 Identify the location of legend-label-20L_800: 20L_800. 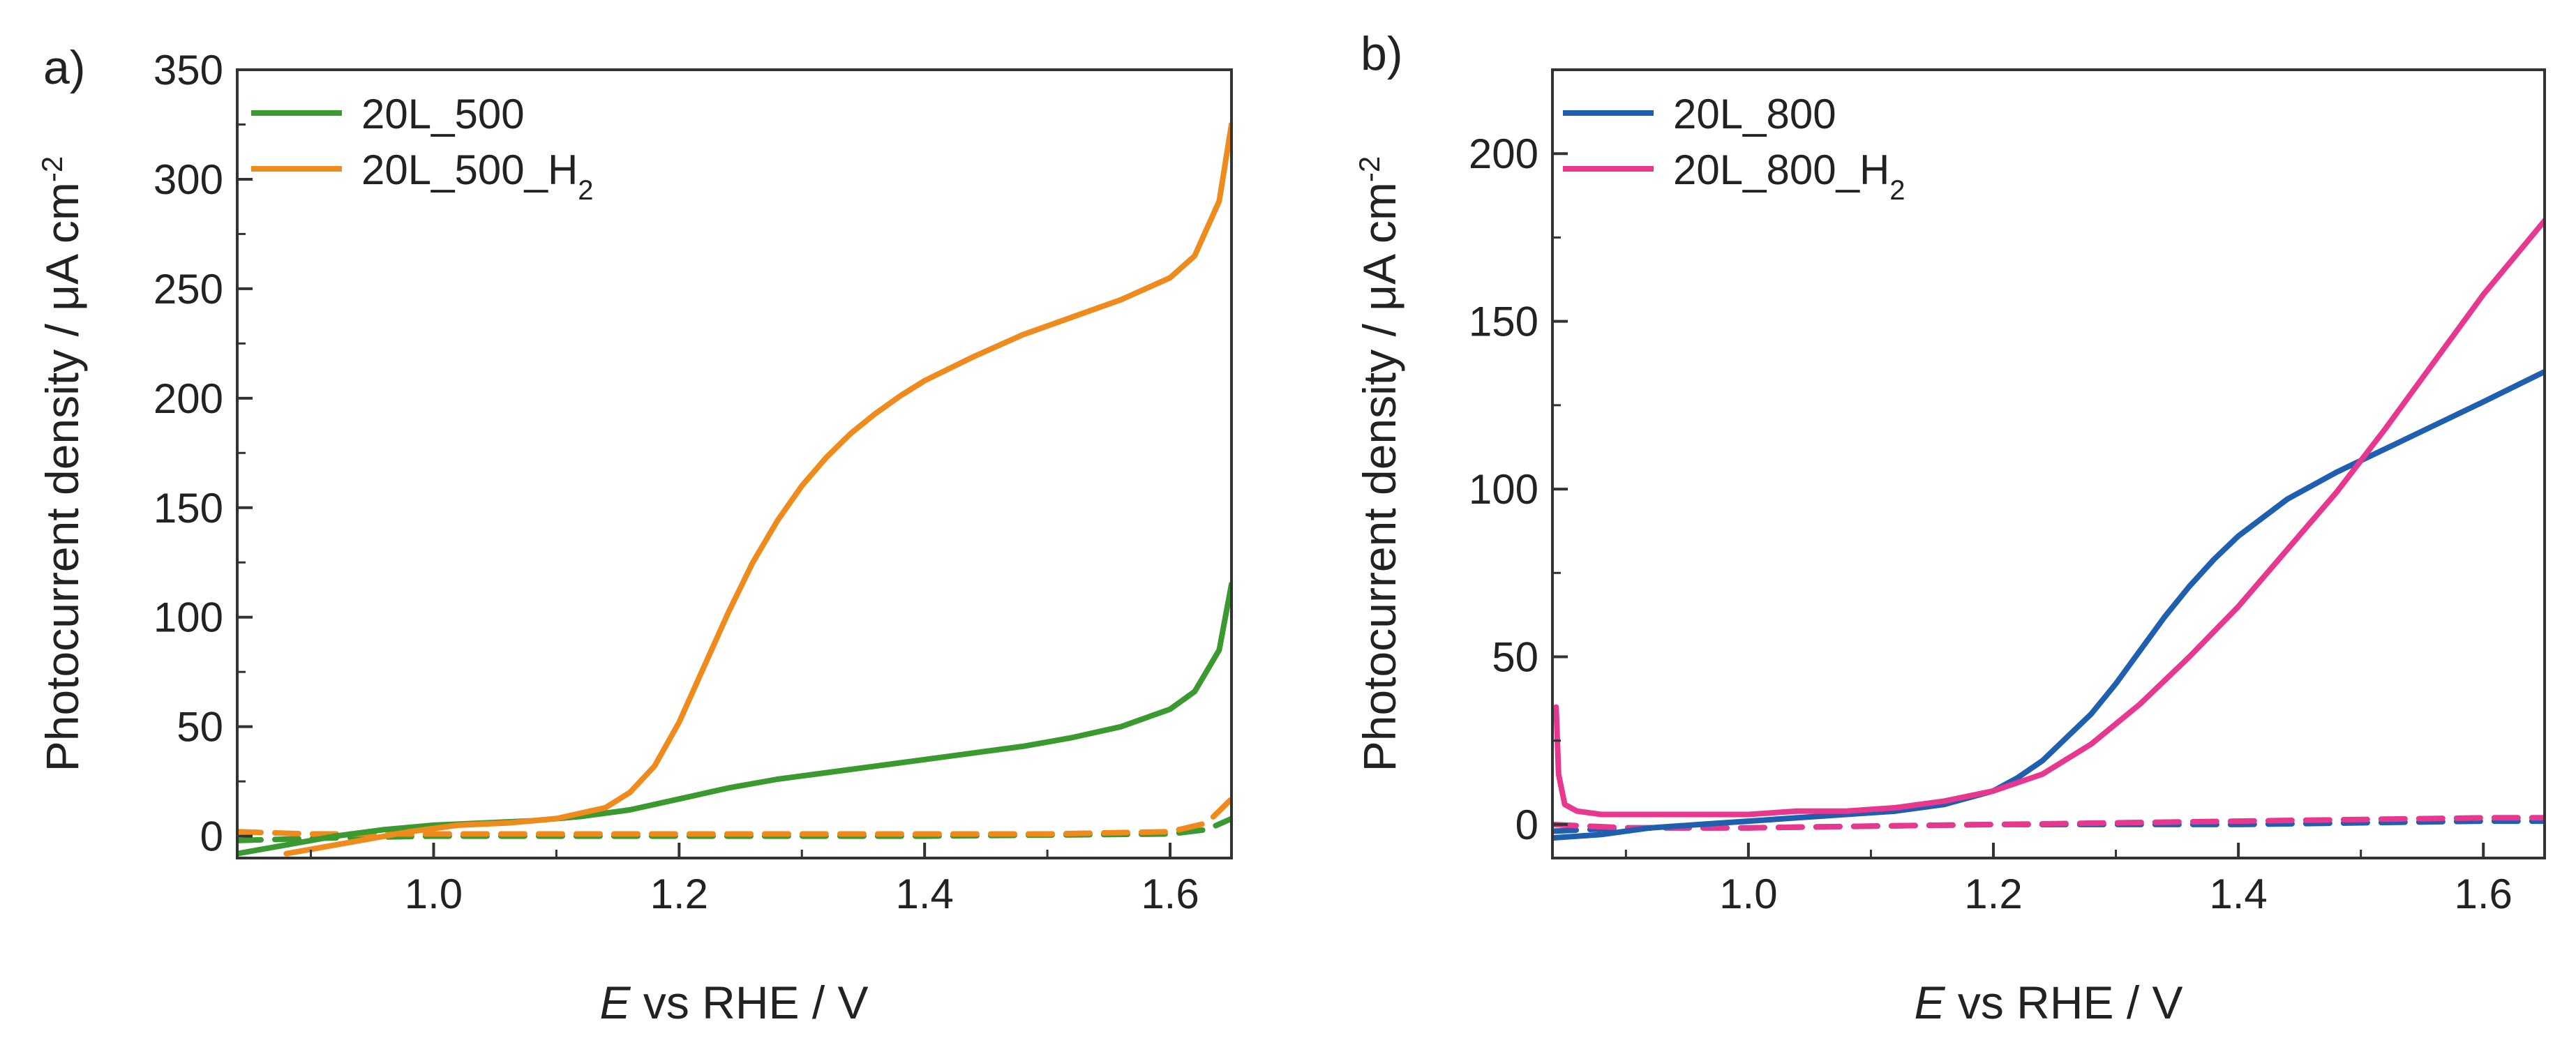
(1754, 114).